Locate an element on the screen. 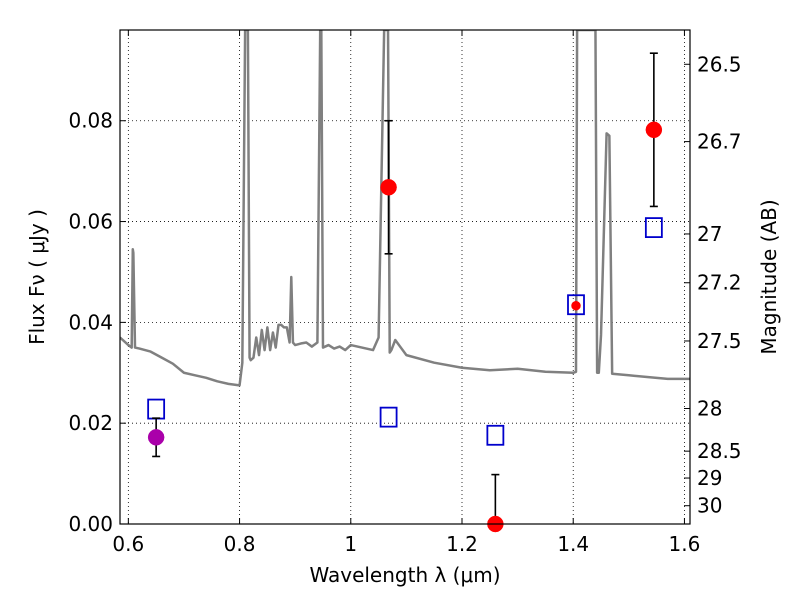 The image size is (800, 600). y2-tick-label: 28.5 is located at coordinates (719, 451).